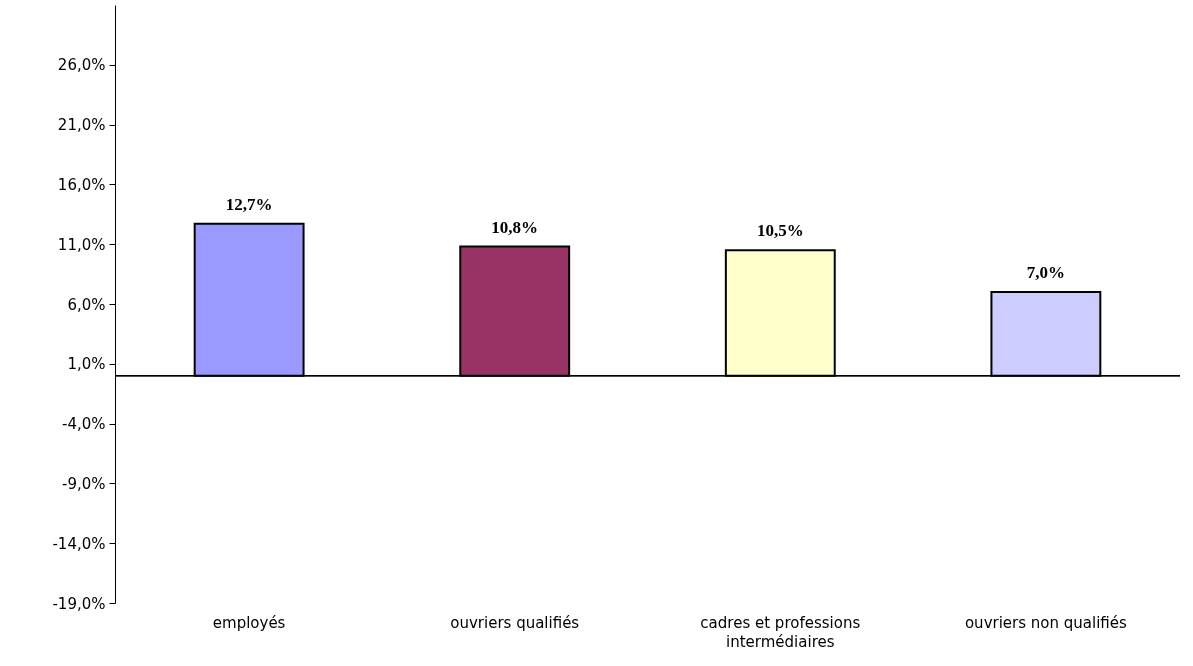 The width and height of the screenshot is (1193, 666). Describe the element at coordinates (83, 424) in the screenshot. I see `y-tick-label: -4,0%` at that location.